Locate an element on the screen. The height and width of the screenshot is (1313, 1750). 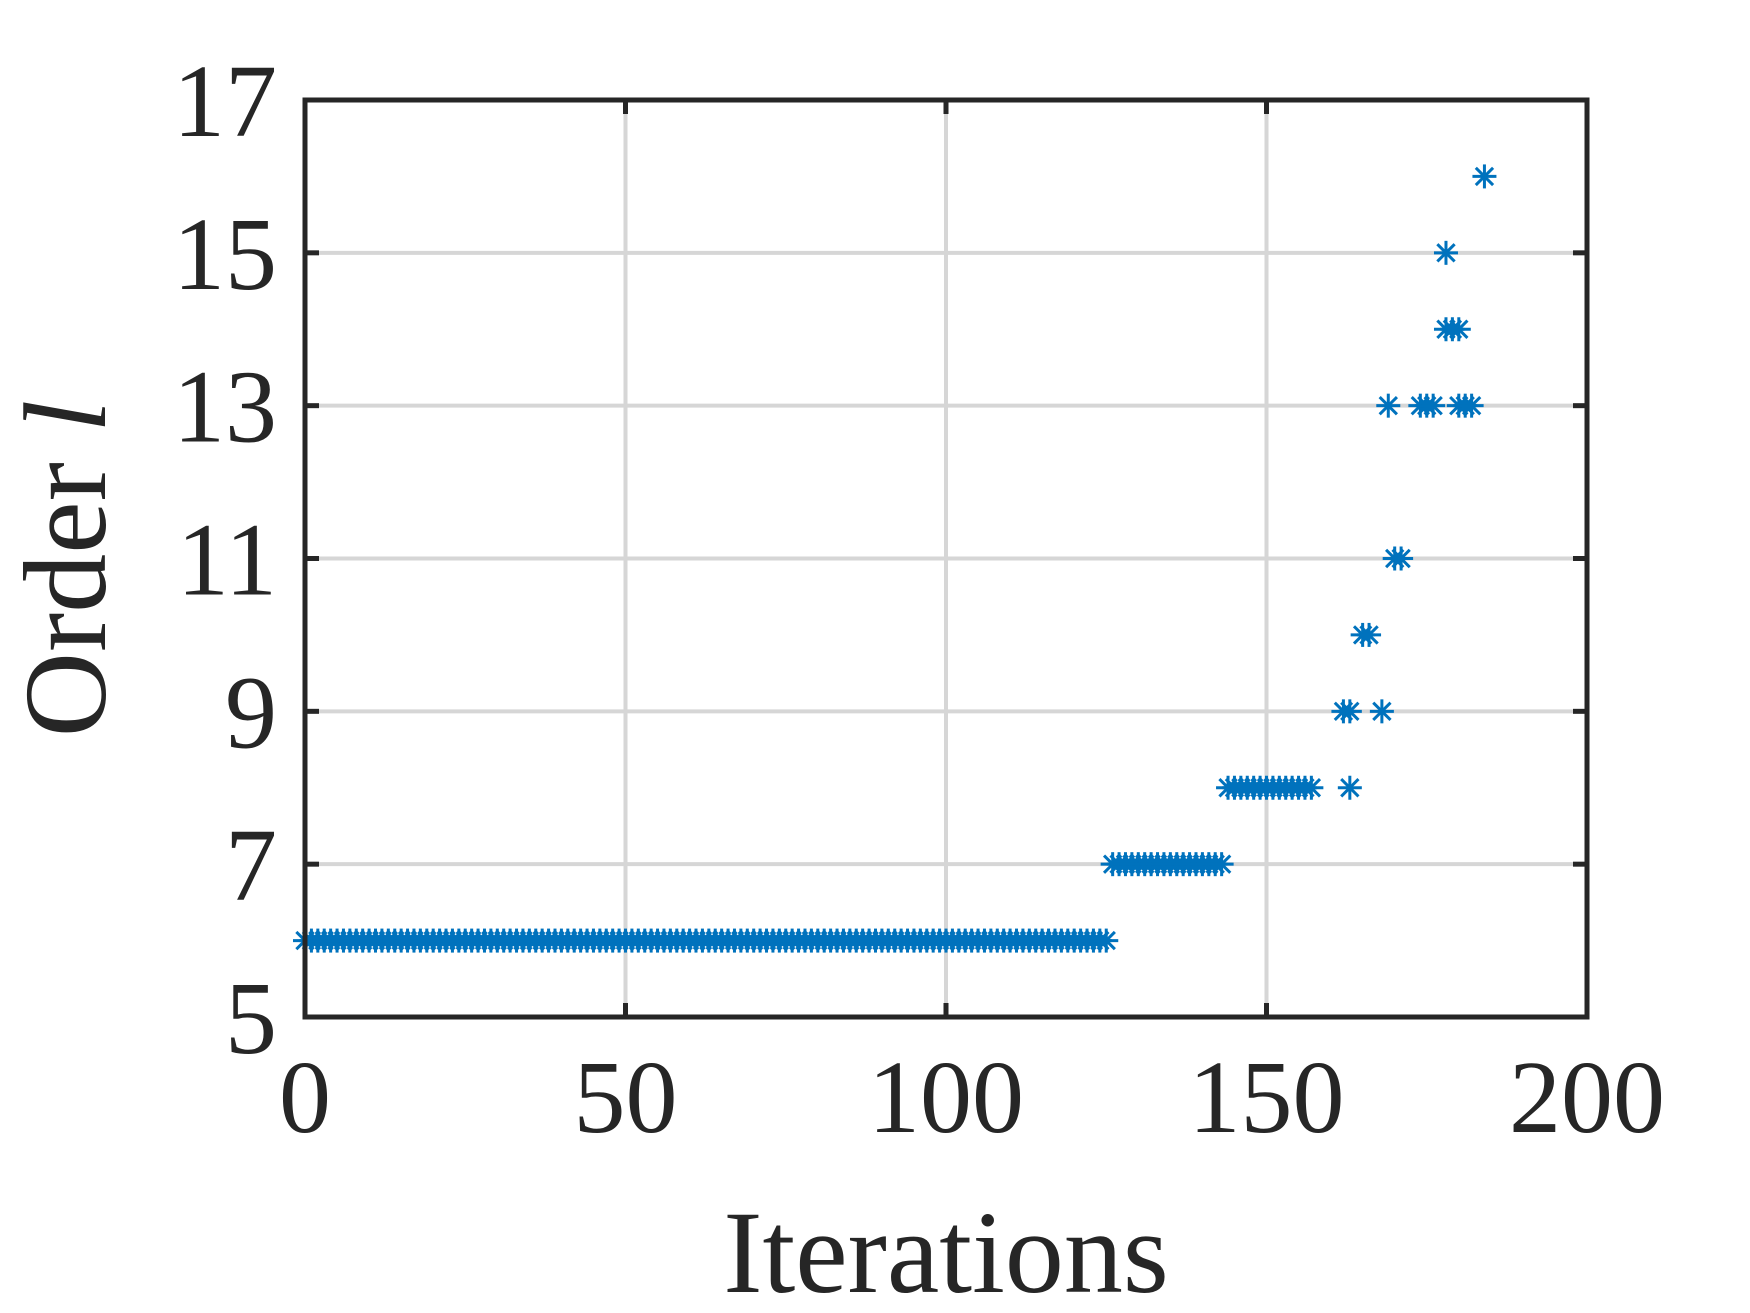
y-tick-label: 13 is located at coordinates (225, 407).